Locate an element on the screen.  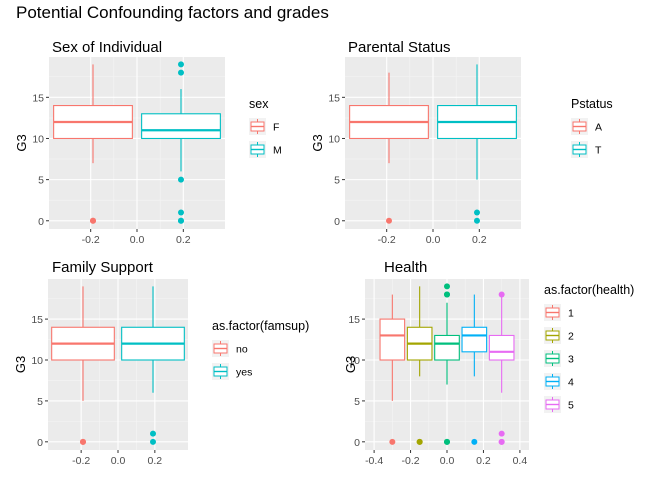
legend-entry-label: 5 is located at coordinates (571, 406).